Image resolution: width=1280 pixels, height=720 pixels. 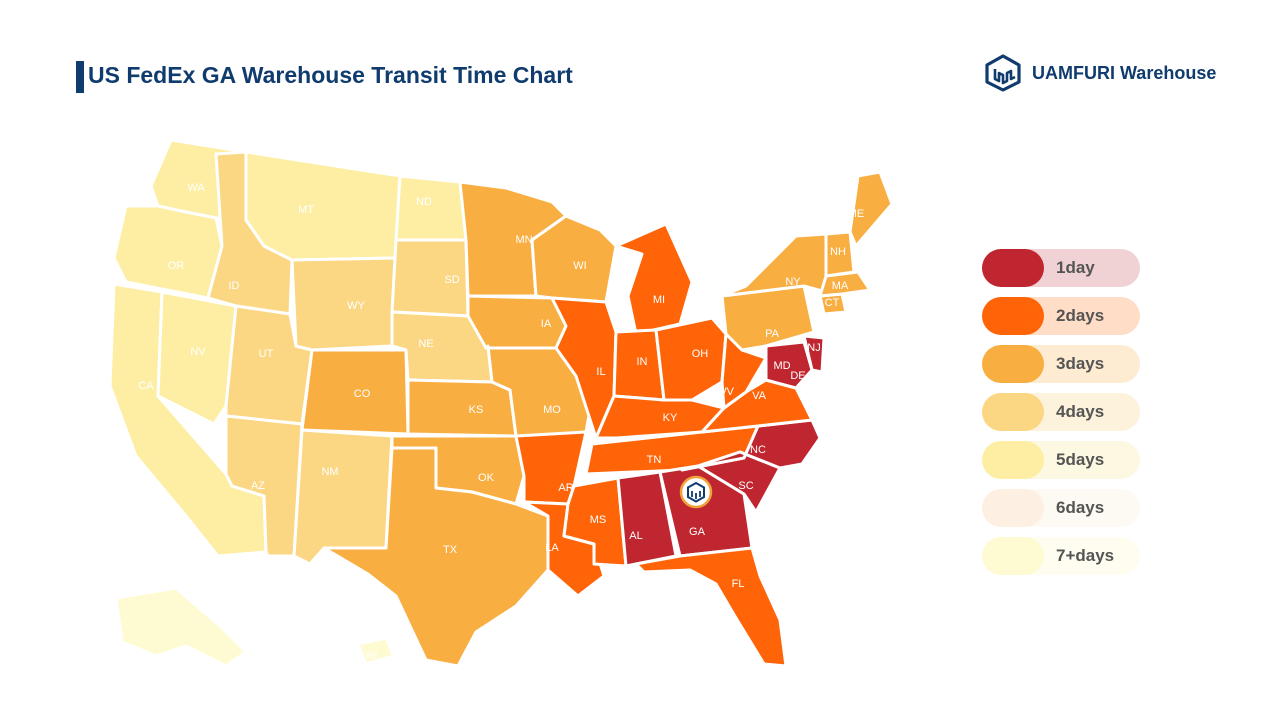 I want to click on state-label-PA: PA, so click(x=772, y=334).